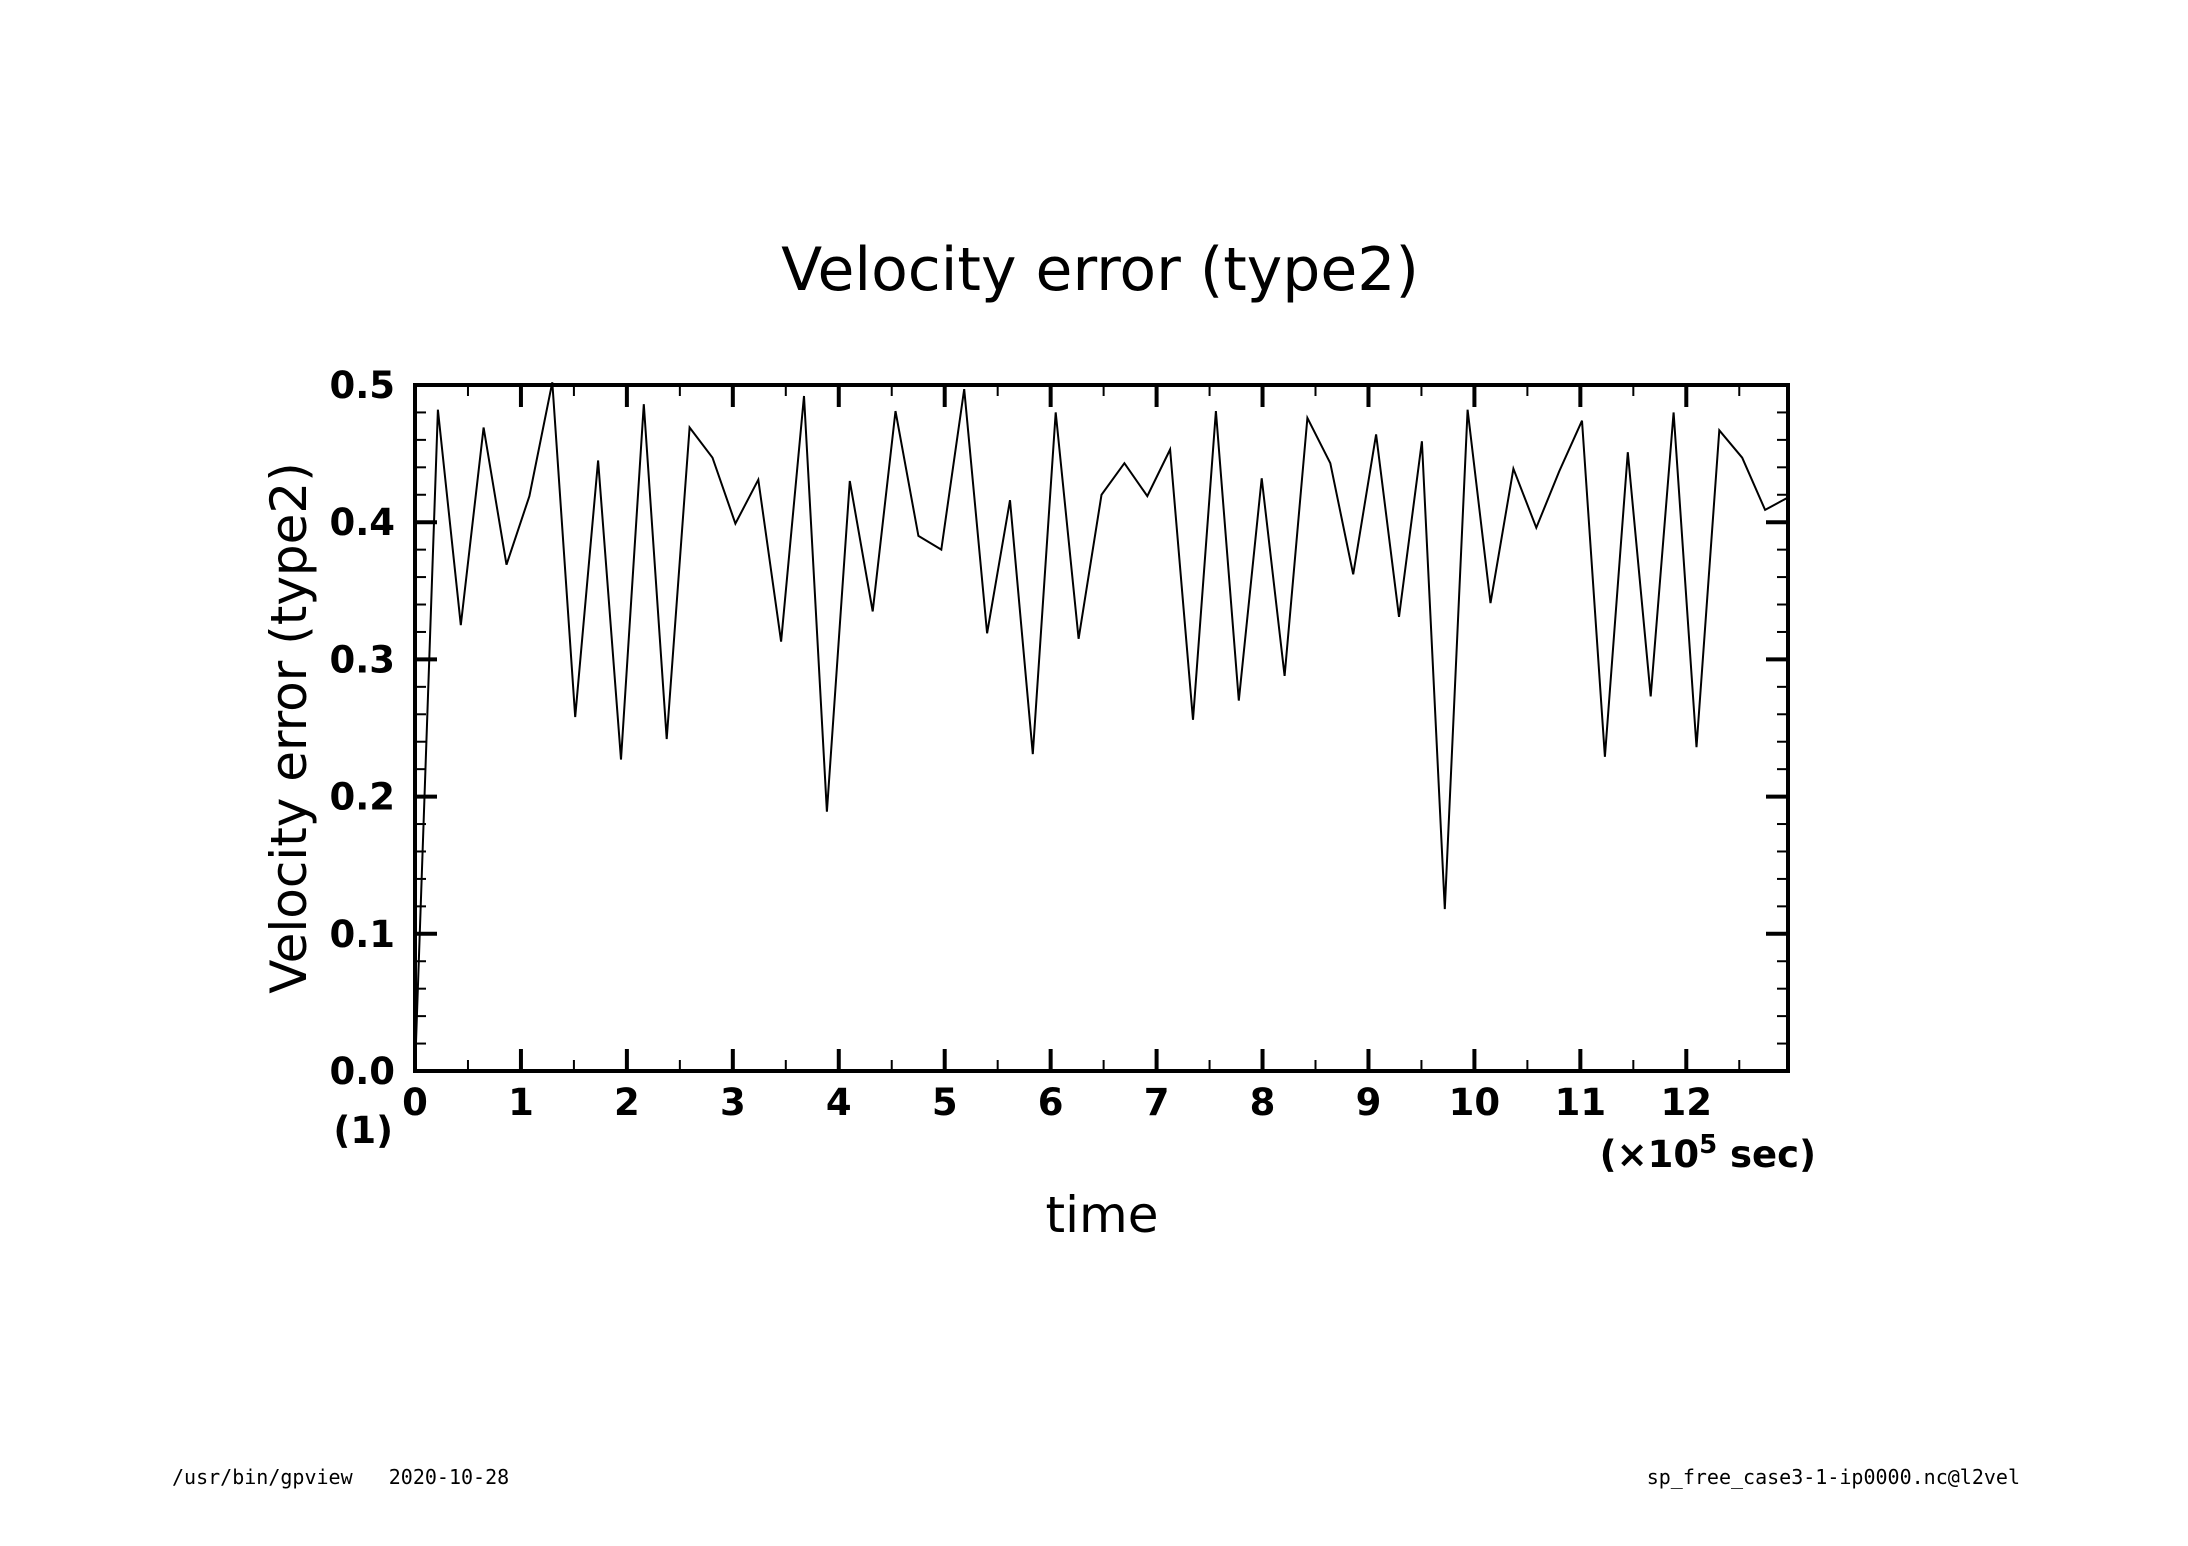 This screenshot has height=1546, width=2188. What do you see at coordinates (362, 934) in the screenshot?
I see `y-tick-label: 0.1` at bounding box center [362, 934].